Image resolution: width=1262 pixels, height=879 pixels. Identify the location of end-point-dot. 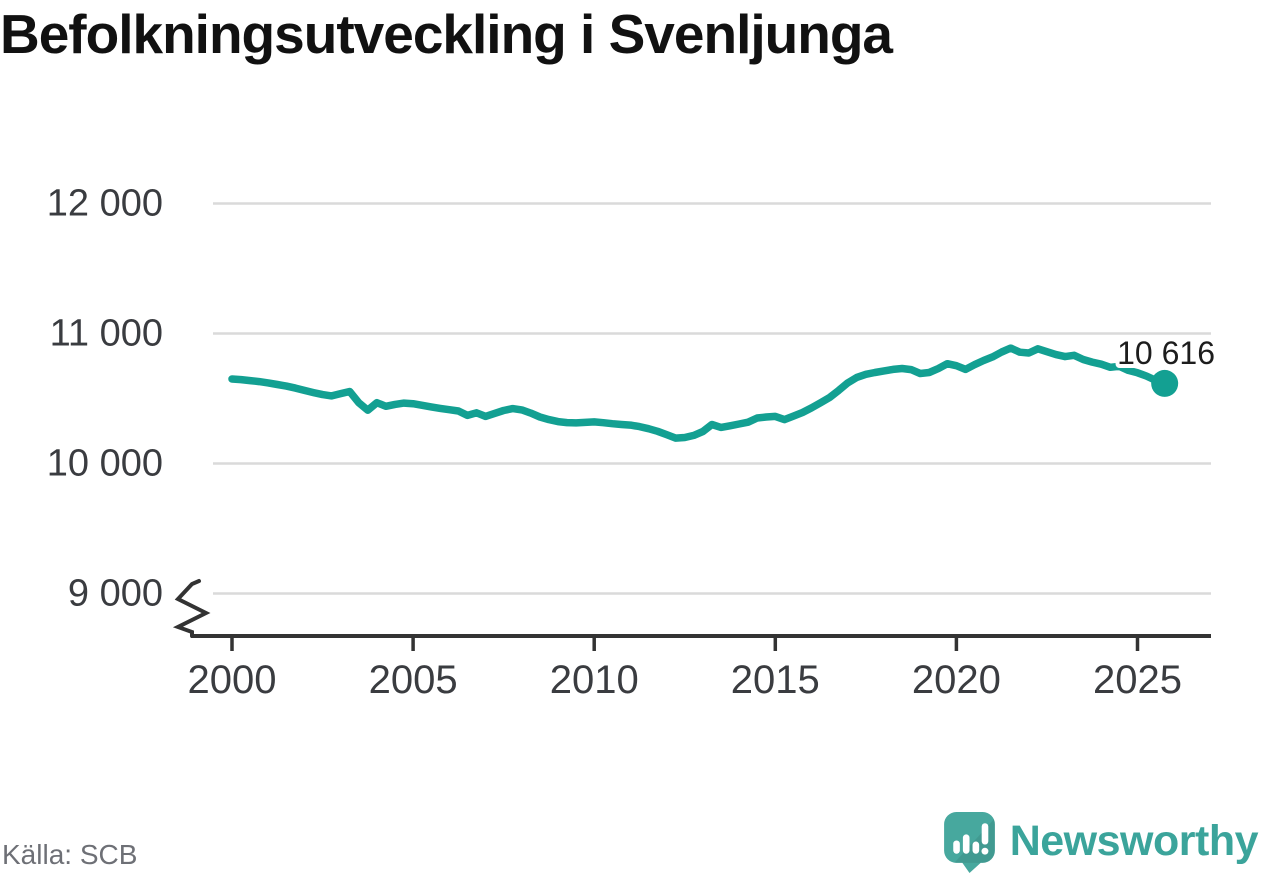
(1165, 383).